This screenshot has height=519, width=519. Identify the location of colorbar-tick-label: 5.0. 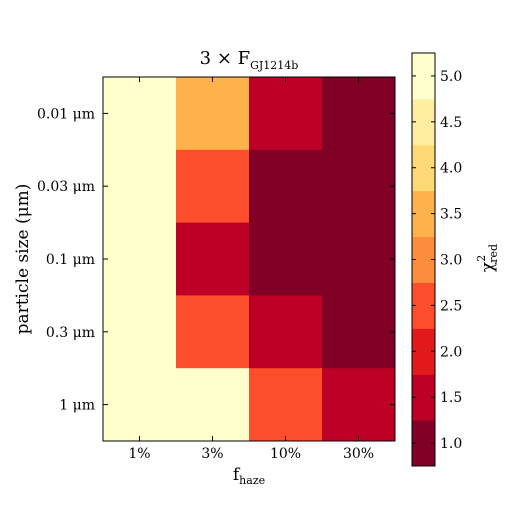
(451, 77).